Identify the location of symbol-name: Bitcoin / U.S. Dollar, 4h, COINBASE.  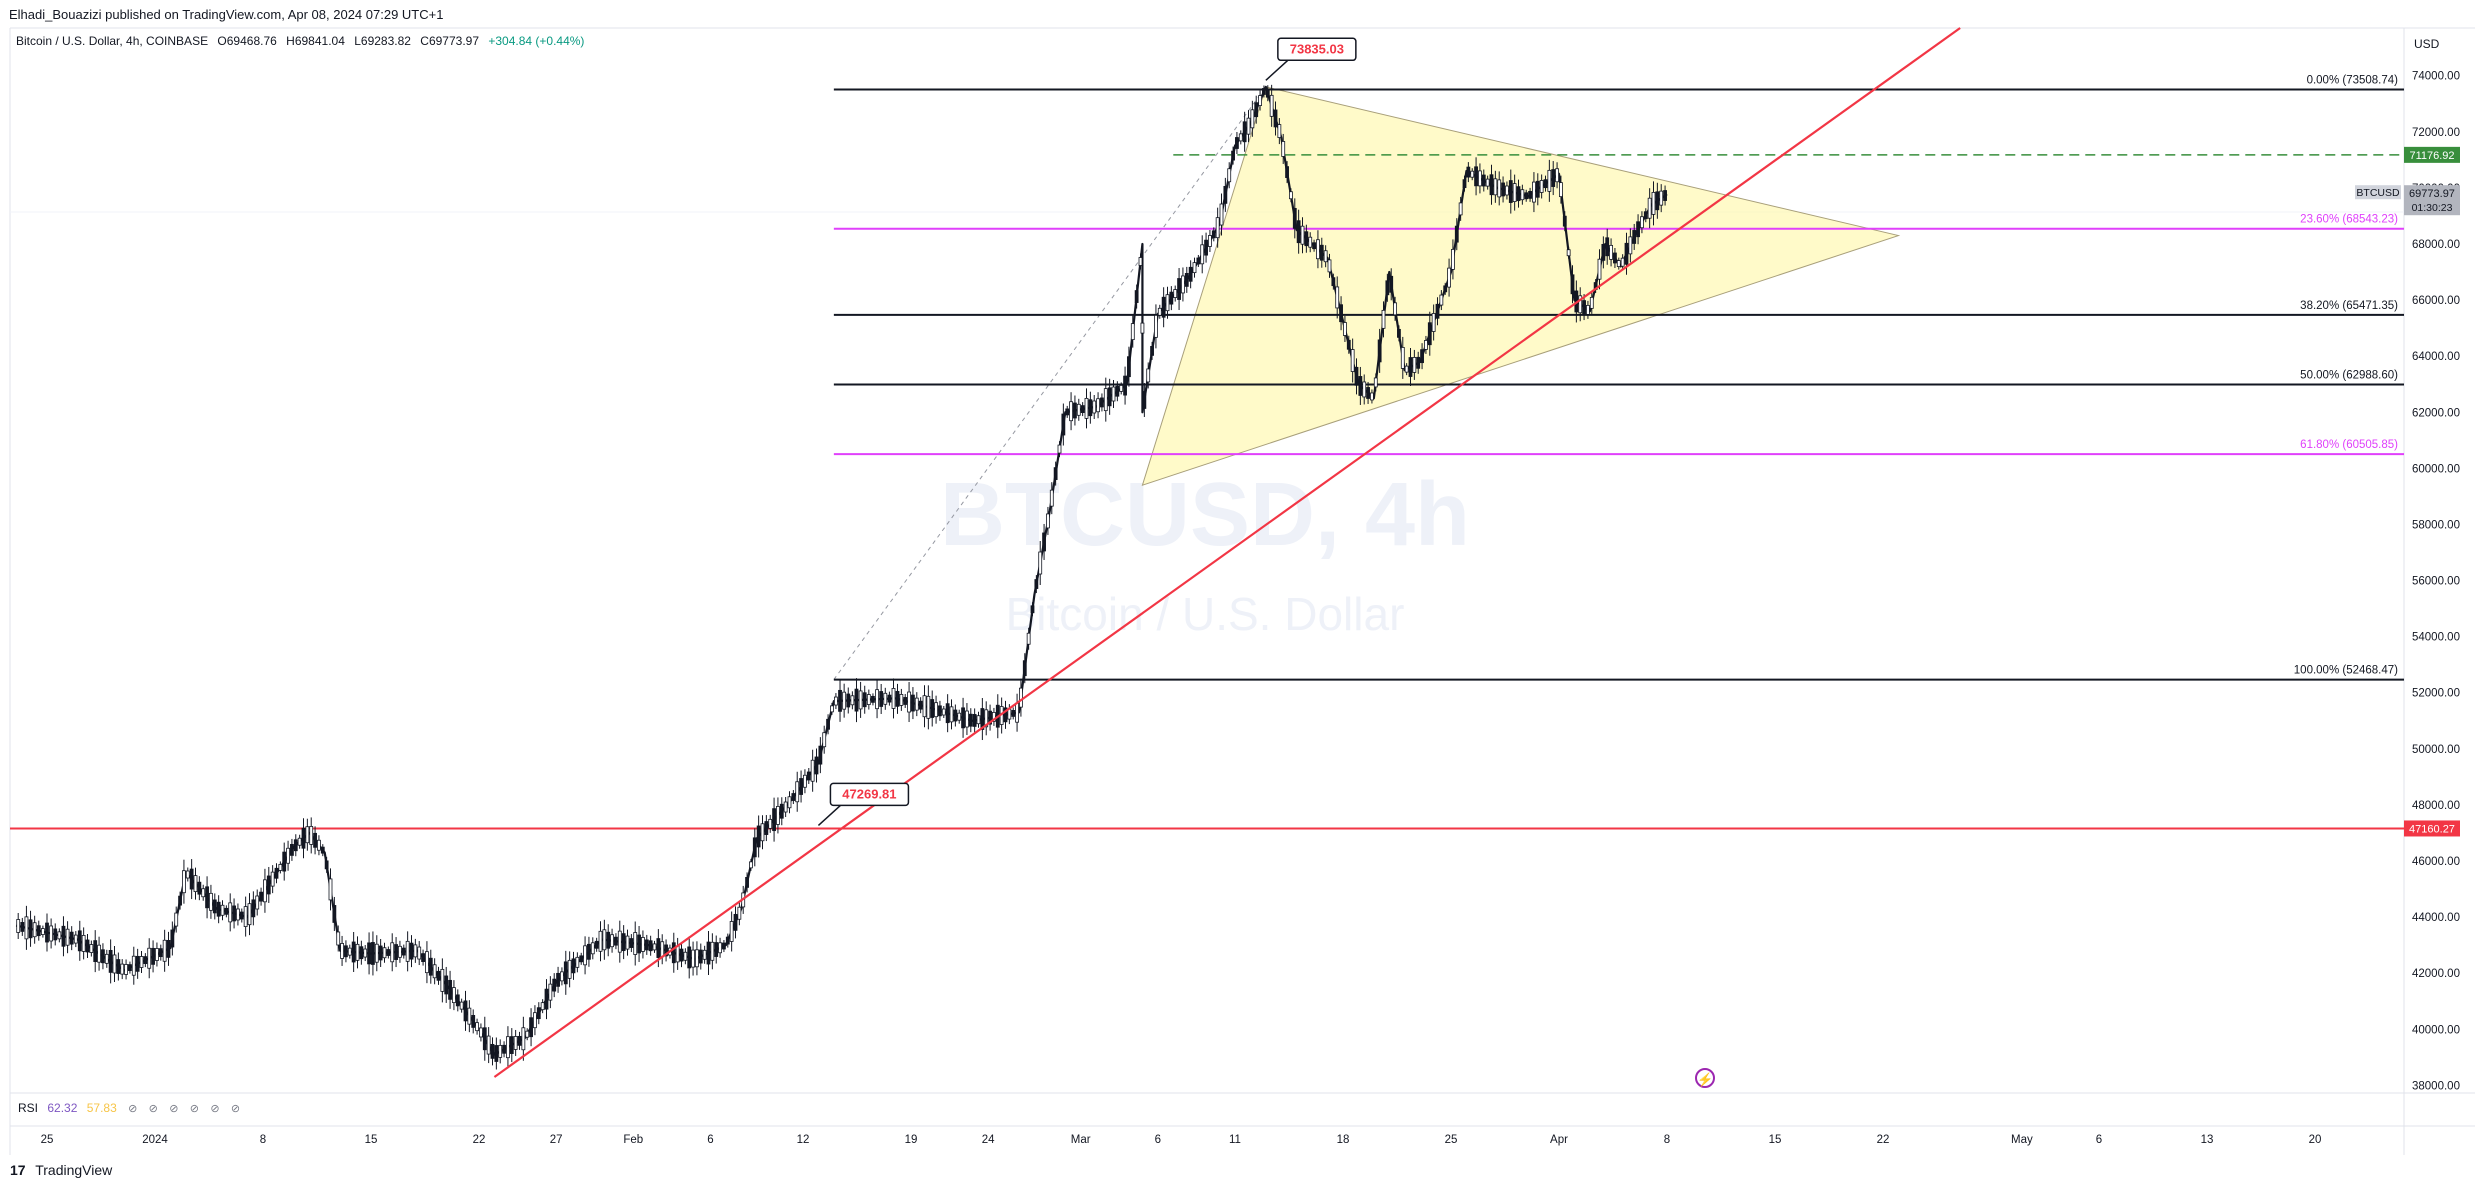
(112, 41).